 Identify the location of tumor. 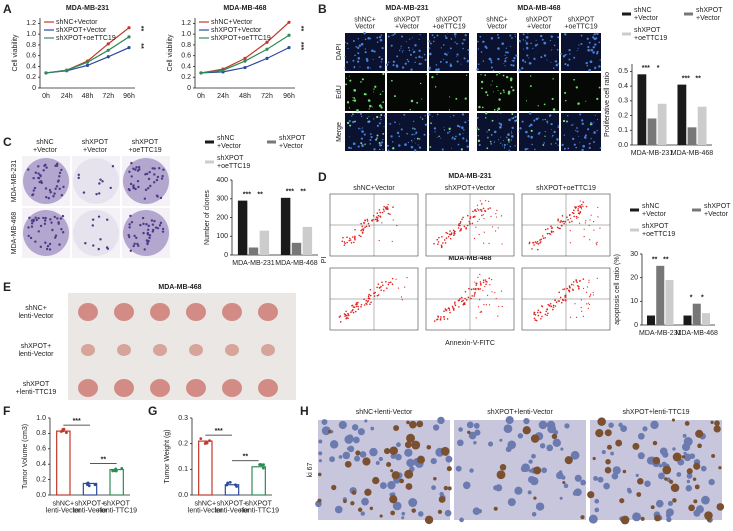
(268, 312).